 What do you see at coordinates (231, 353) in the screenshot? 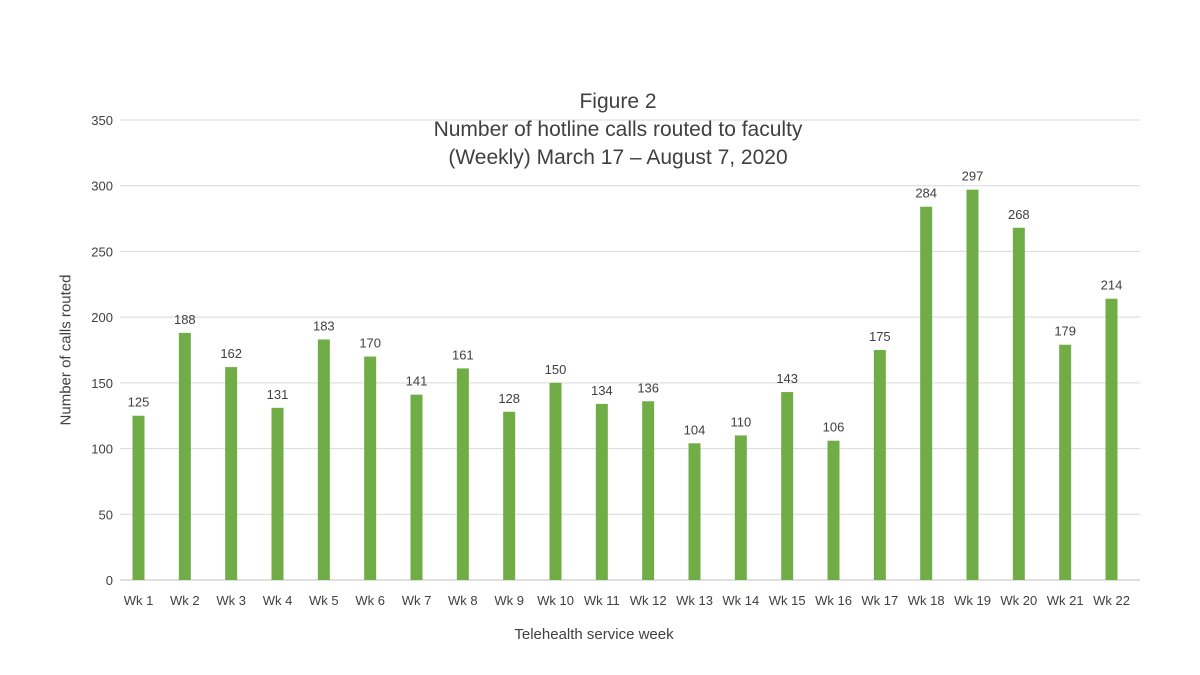
I see `data-label: 162` at bounding box center [231, 353].